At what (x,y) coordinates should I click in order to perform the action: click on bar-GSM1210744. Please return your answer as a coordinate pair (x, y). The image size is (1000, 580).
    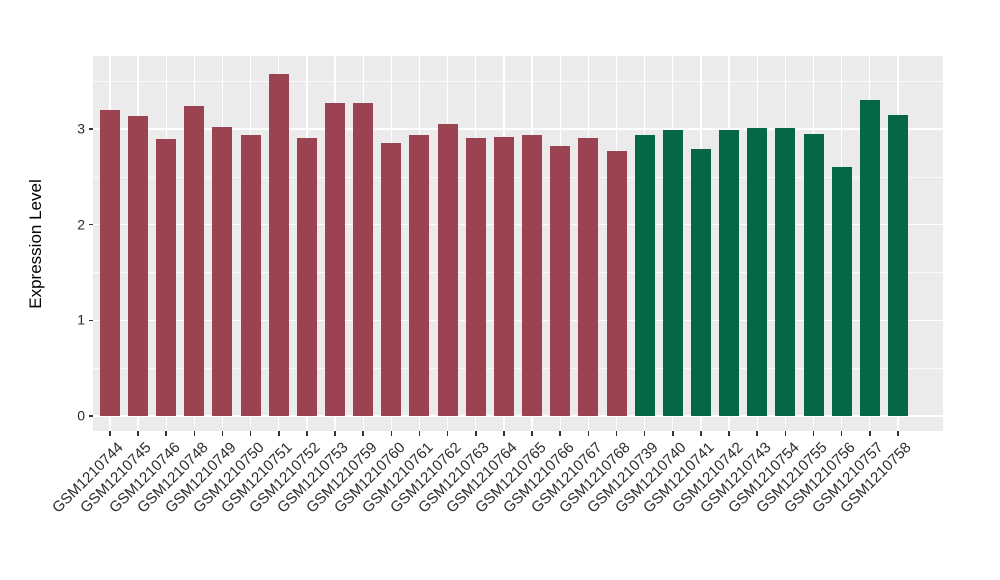
    Looking at the image, I should click on (109, 262).